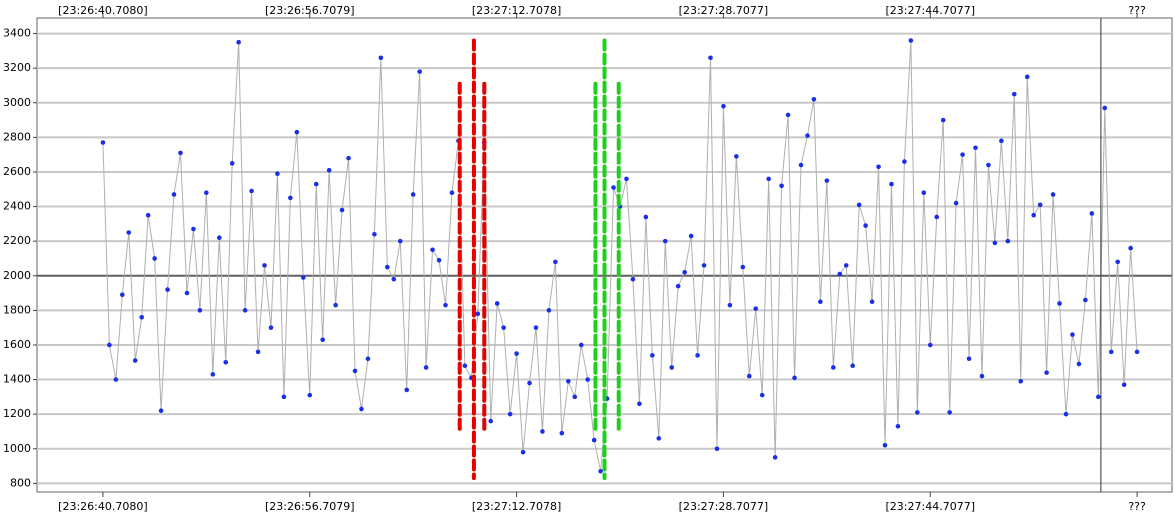 The height and width of the screenshot is (523, 1175). Describe the element at coordinates (516, 10) in the screenshot. I see `x-tick-label-top: [23:27:12.7078]` at that location.